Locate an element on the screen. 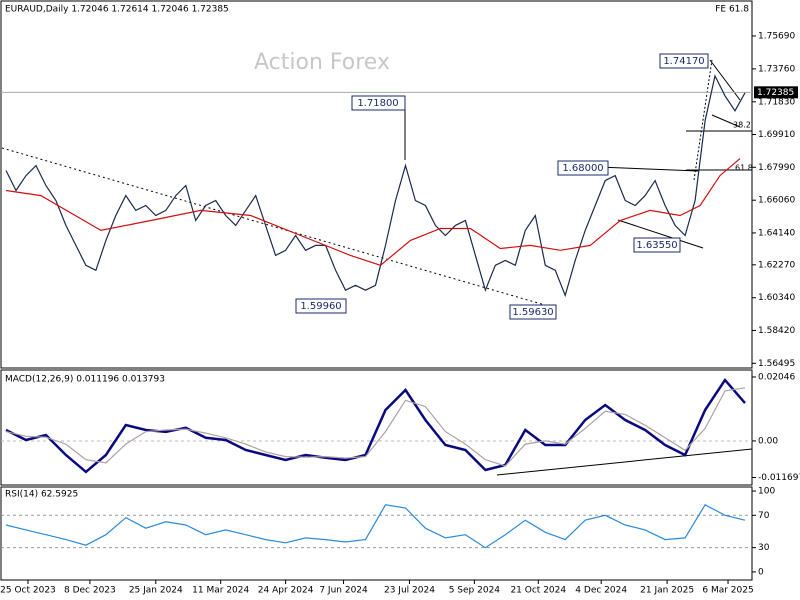  y-tick-label: 1.67990 is located at coordinates (776, 168).